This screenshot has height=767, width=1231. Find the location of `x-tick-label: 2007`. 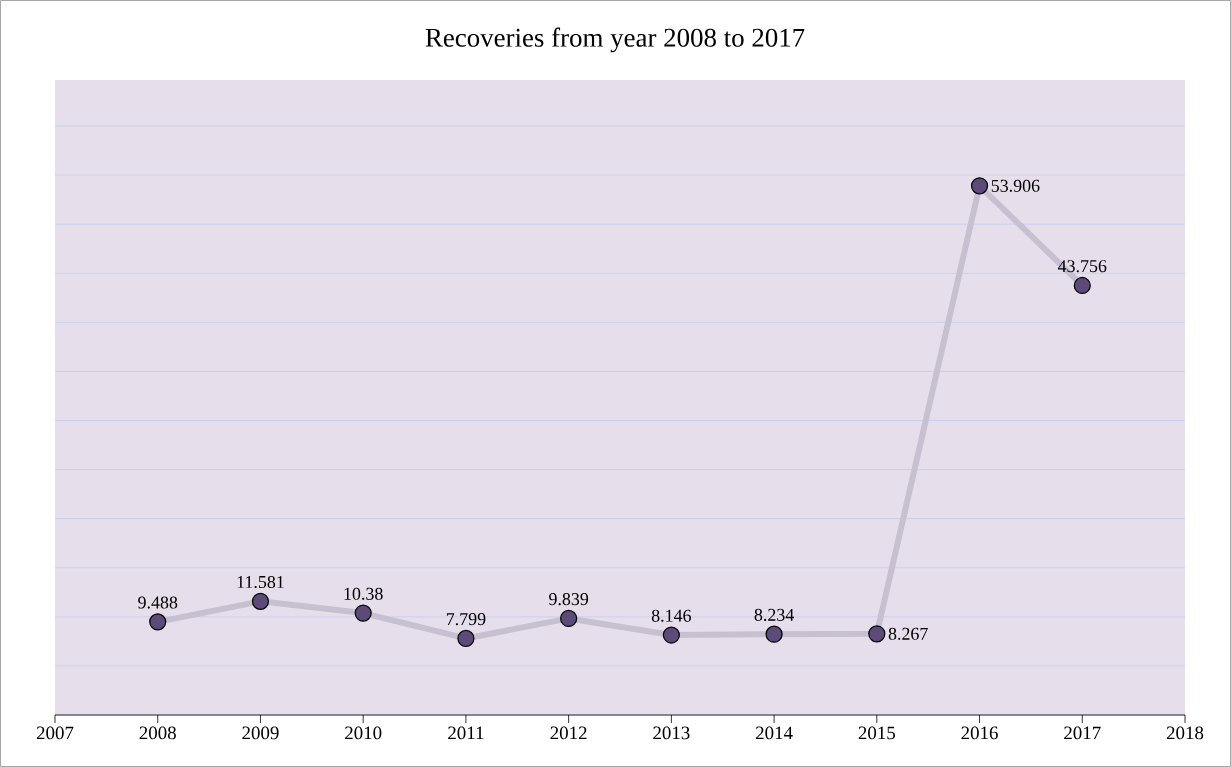

x-tick-label: 2007 is located at coordinates (55, 733).